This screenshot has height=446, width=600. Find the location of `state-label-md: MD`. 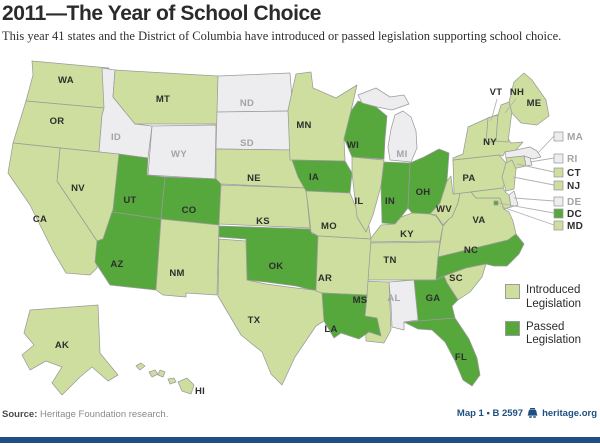

state-label-md: MD is located at coordinates (575, 226).